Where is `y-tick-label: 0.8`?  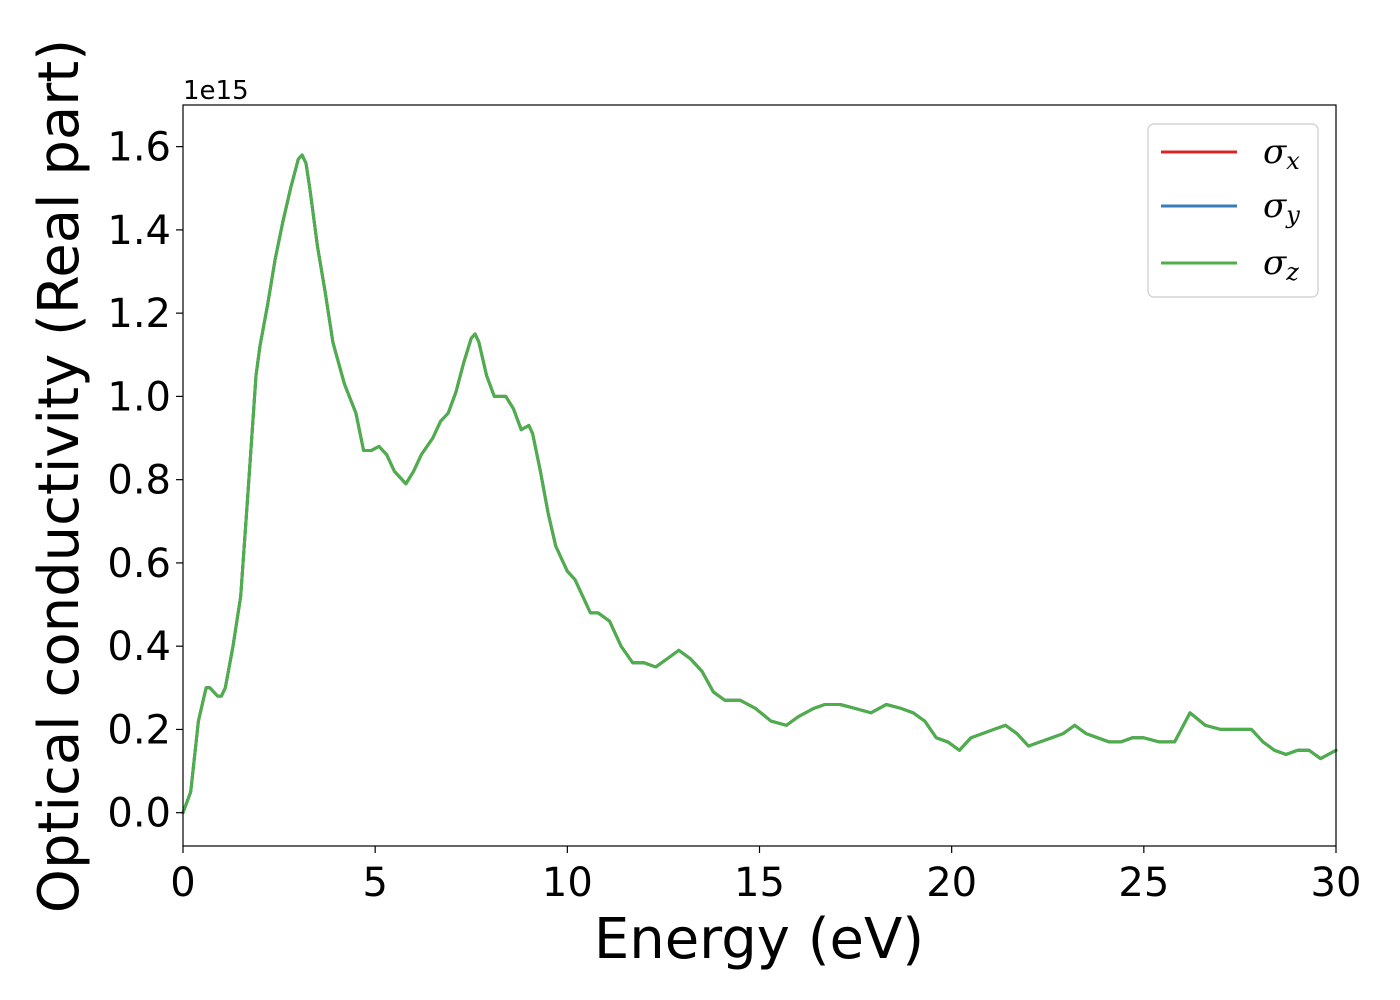 y-tick-label: 0.8 is located at coordinates (139, 481).